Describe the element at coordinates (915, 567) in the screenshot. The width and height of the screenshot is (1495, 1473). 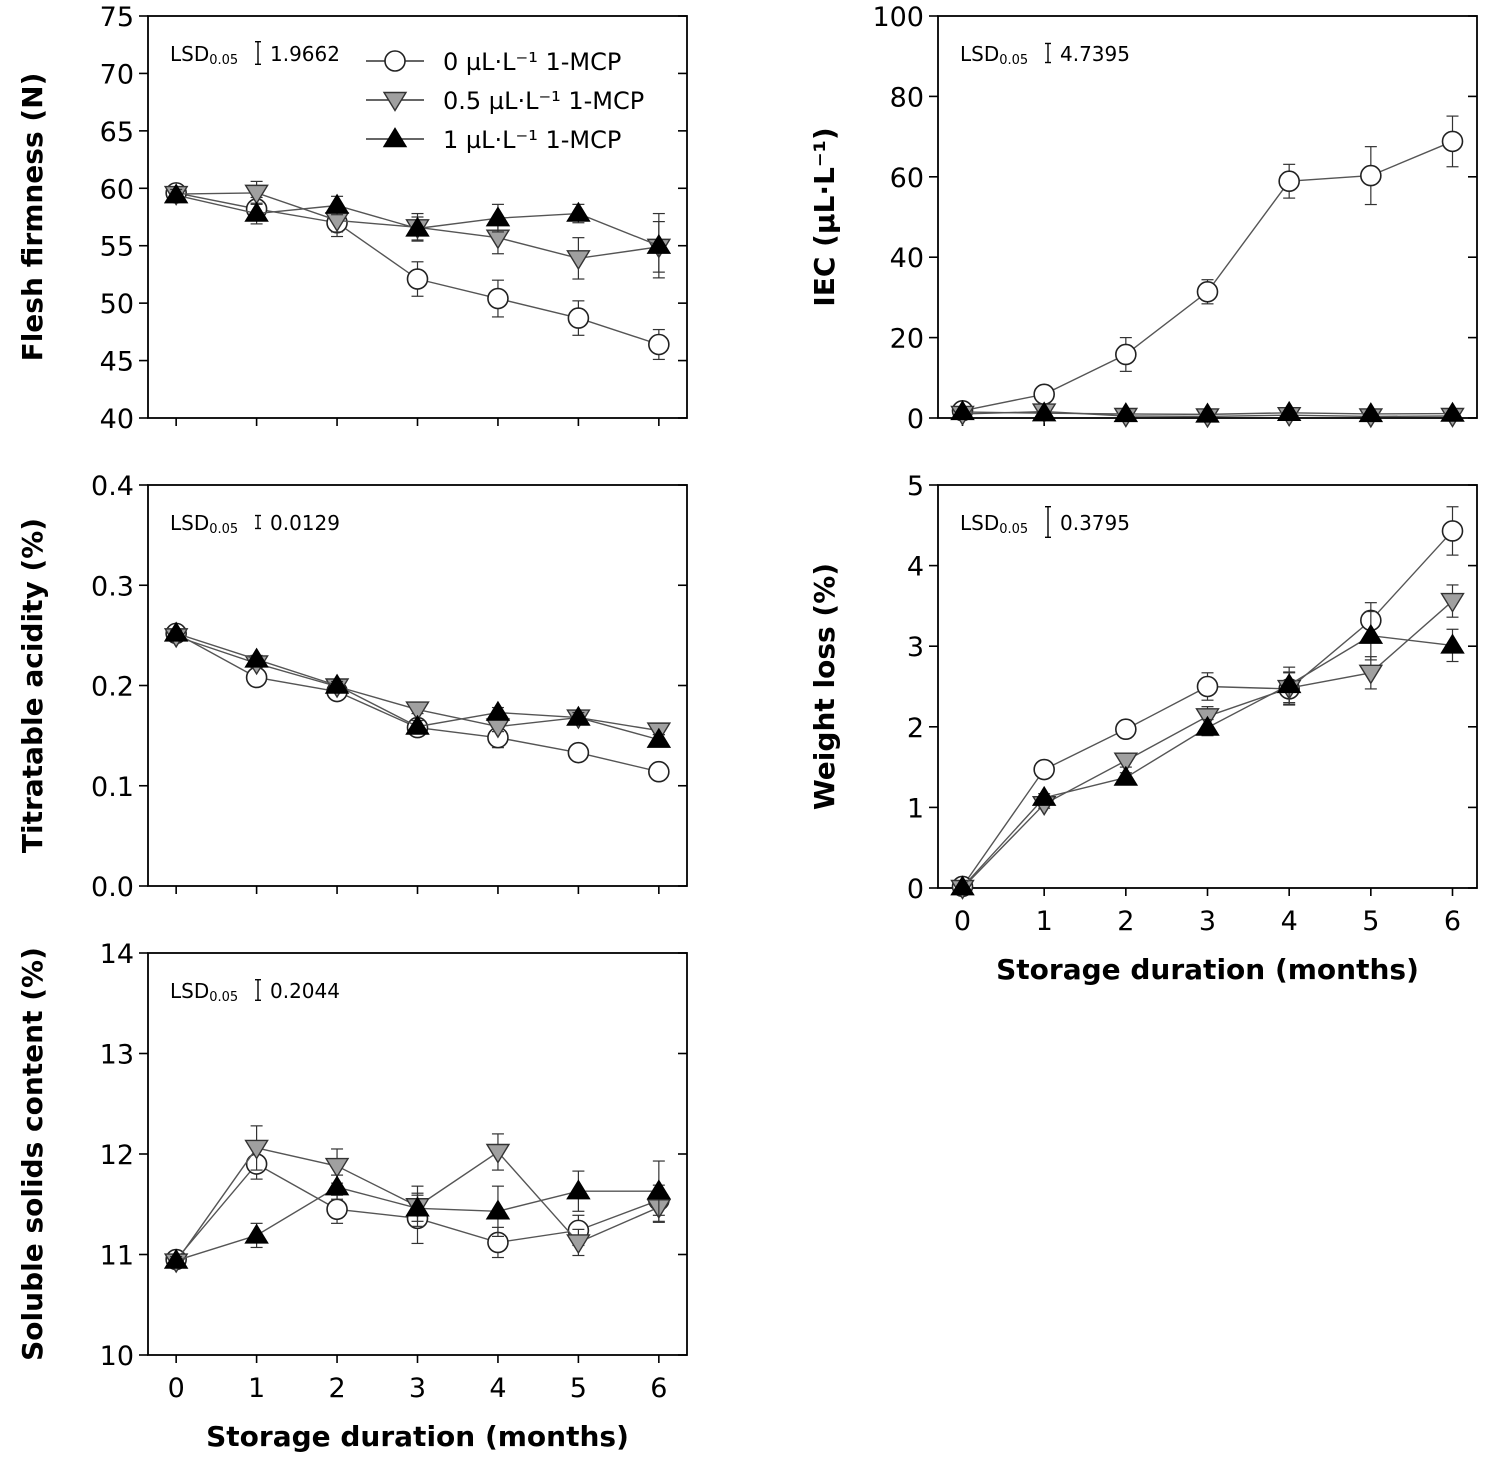
I see `y-tick-label: 4` at that location.